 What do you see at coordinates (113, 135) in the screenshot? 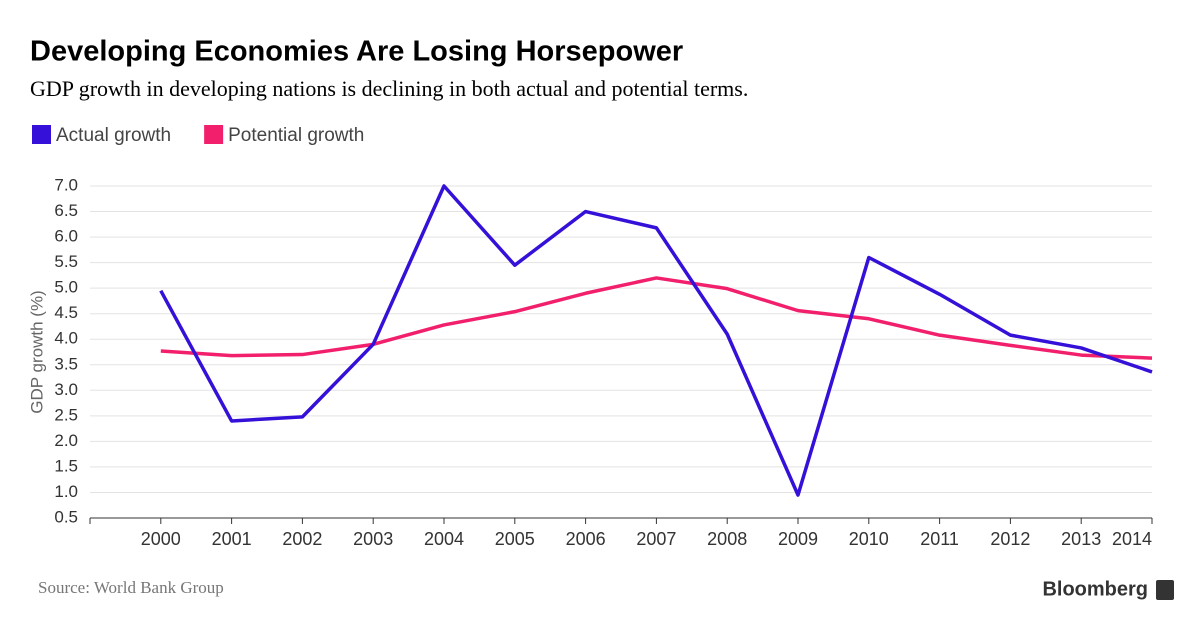
I see `legend-label: Actual growth` at bounding box center [113, 135].